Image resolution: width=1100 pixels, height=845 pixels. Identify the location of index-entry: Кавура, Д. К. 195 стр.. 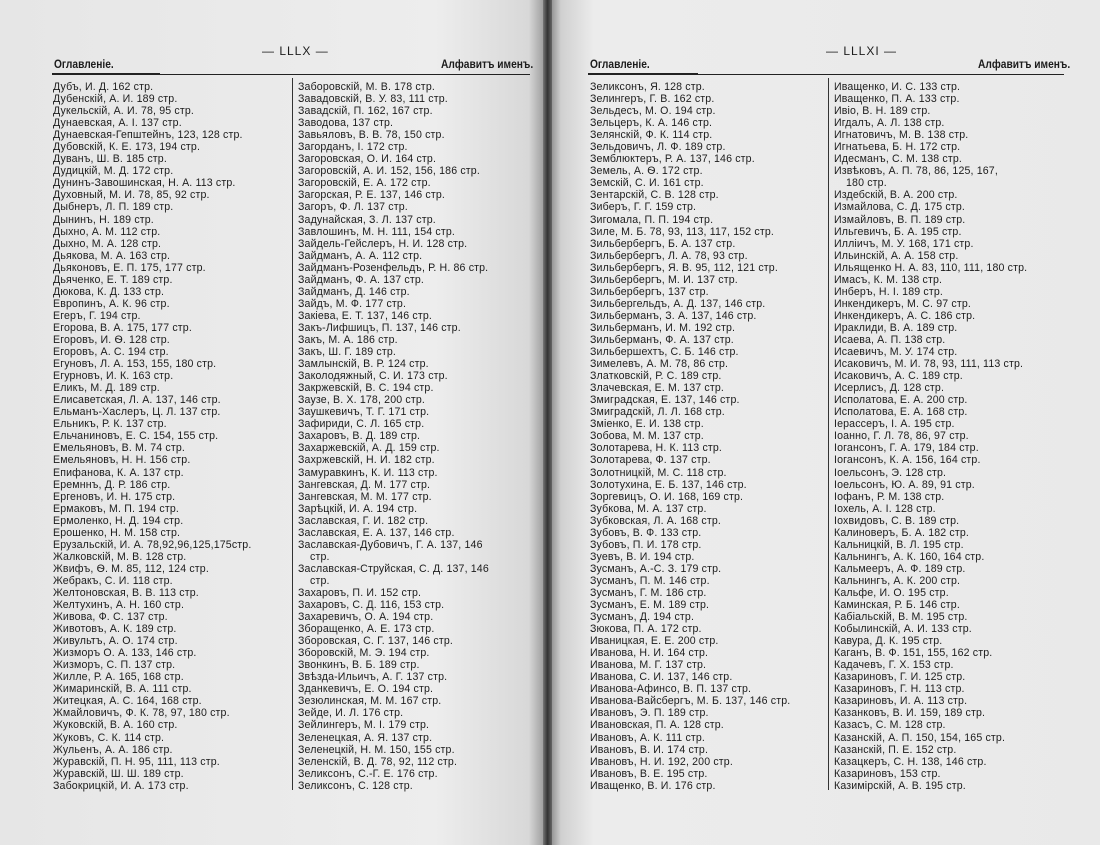
(888, 641).